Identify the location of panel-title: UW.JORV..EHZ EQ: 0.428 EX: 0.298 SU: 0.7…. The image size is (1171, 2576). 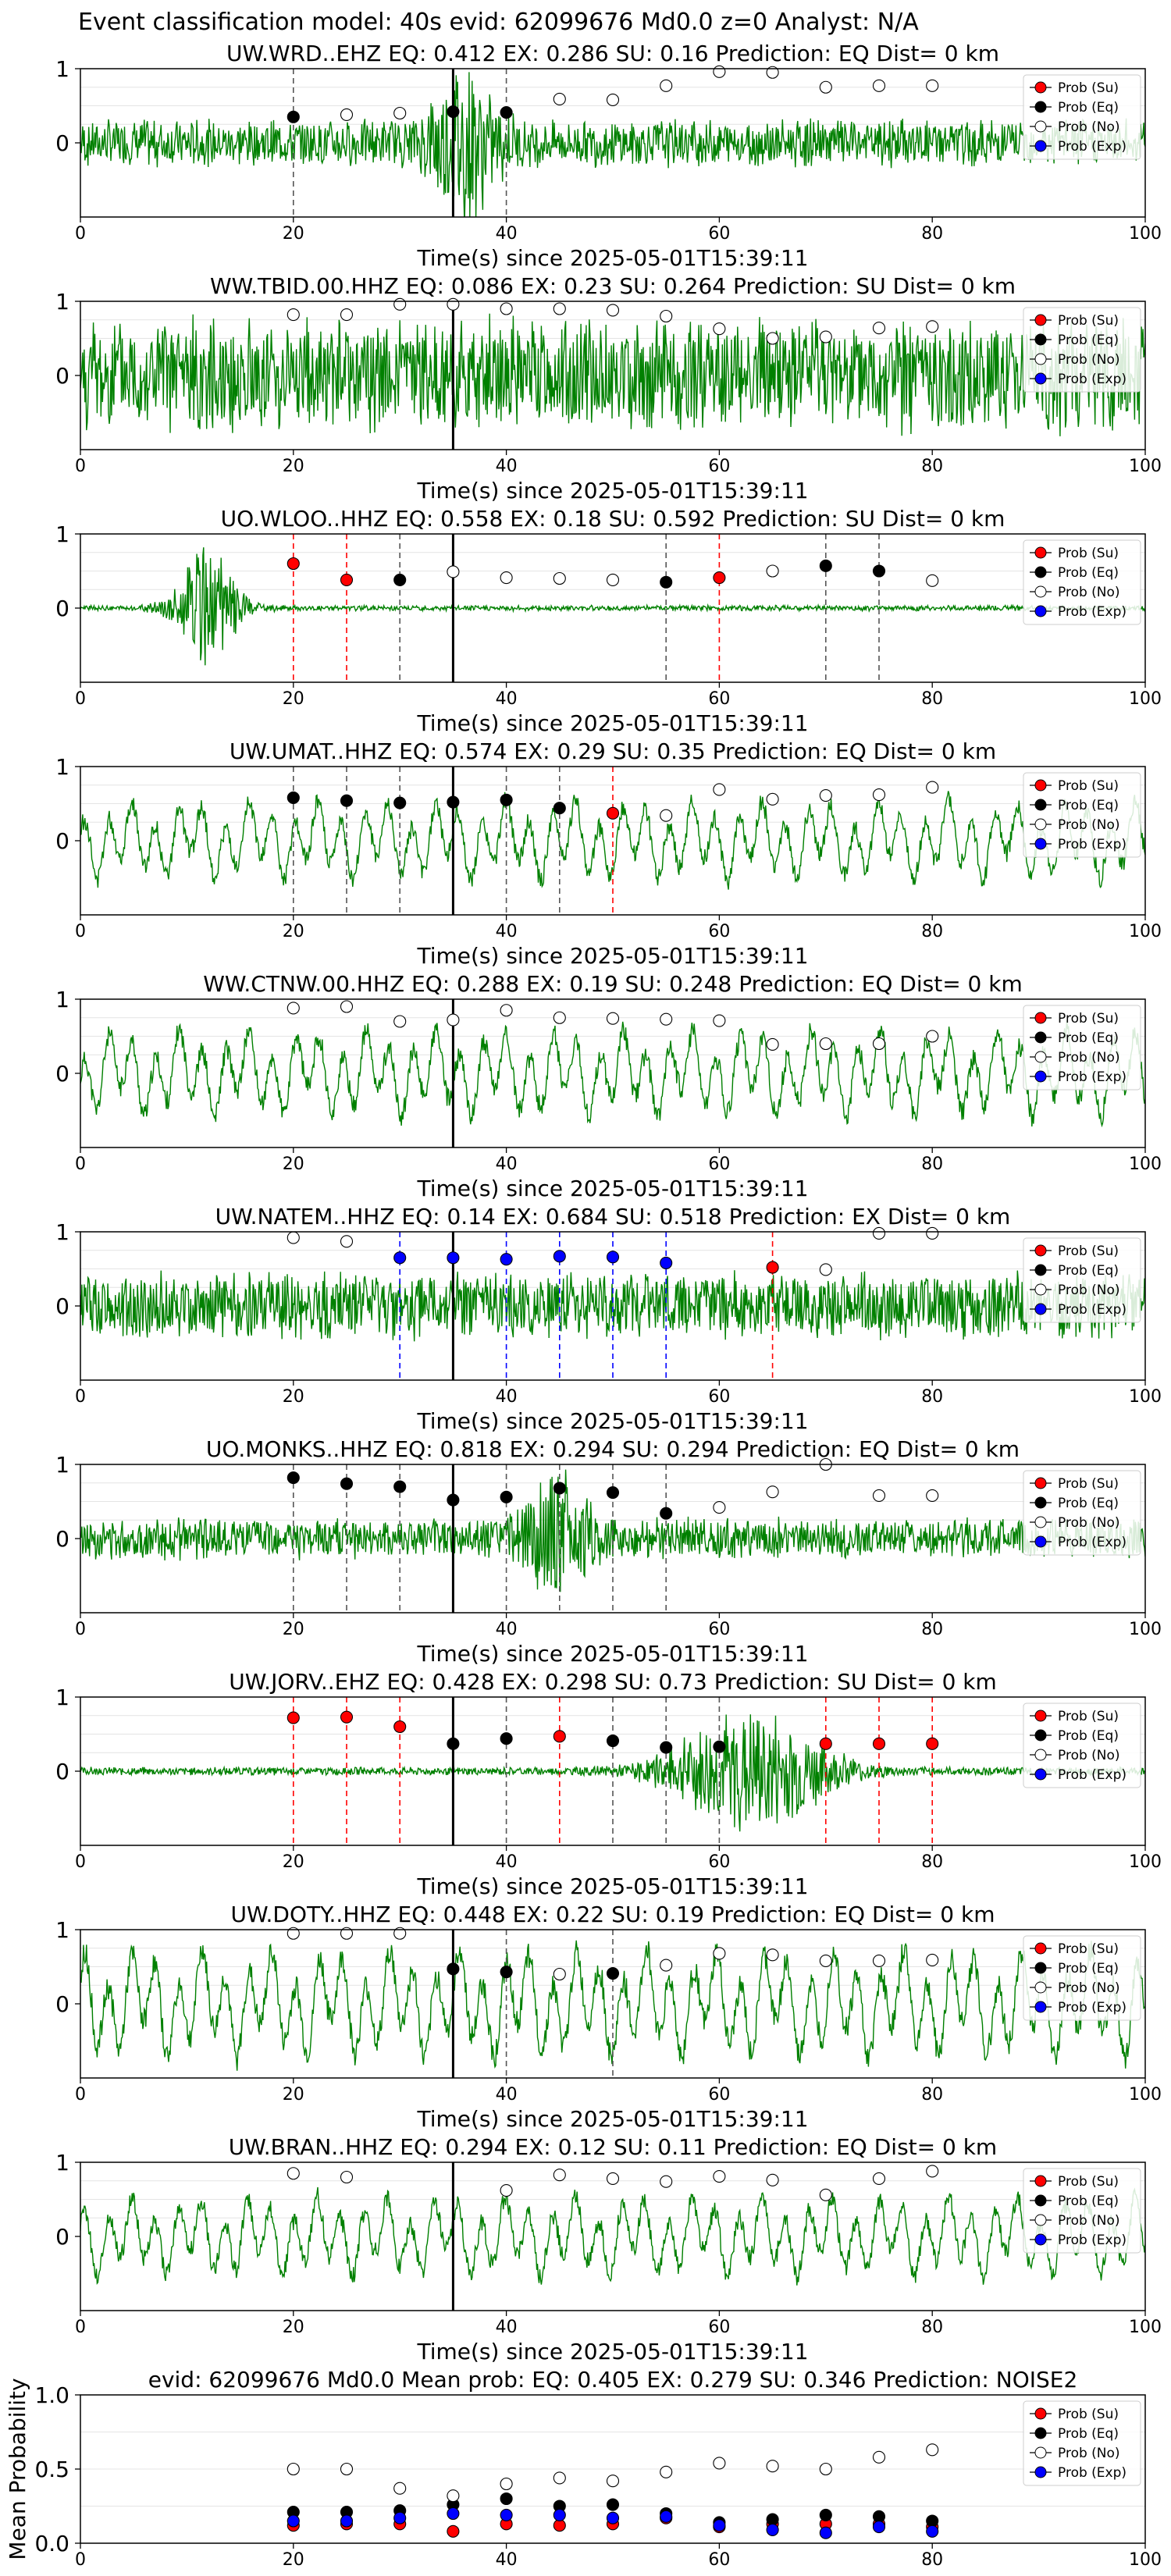
(613, 1682).